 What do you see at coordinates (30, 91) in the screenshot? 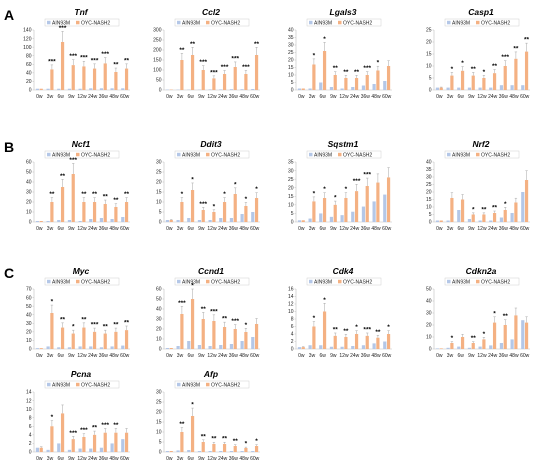
I see `y-tick-label: 0` at bounding box center [30, 91].